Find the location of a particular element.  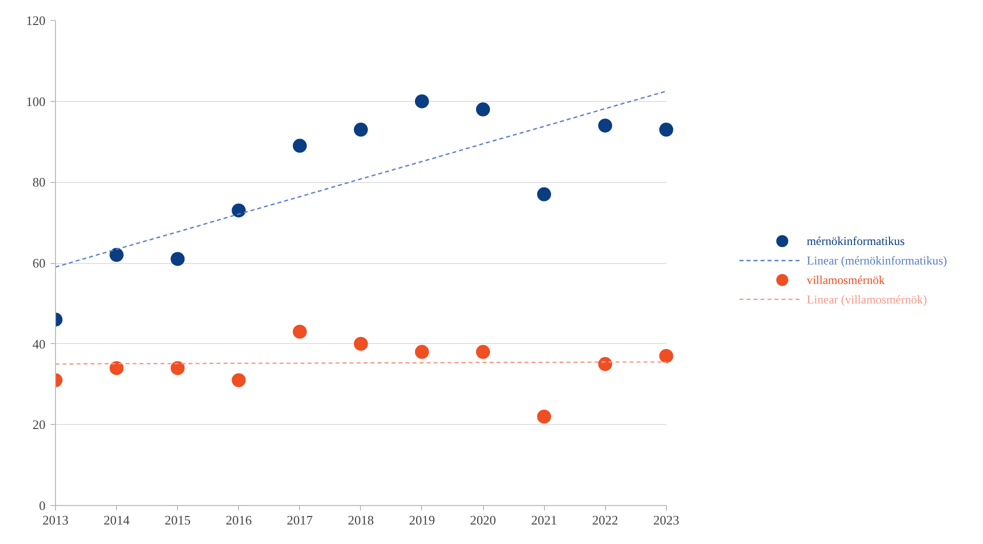

y-tick-label: 100 is located at coordinates (36, 101).